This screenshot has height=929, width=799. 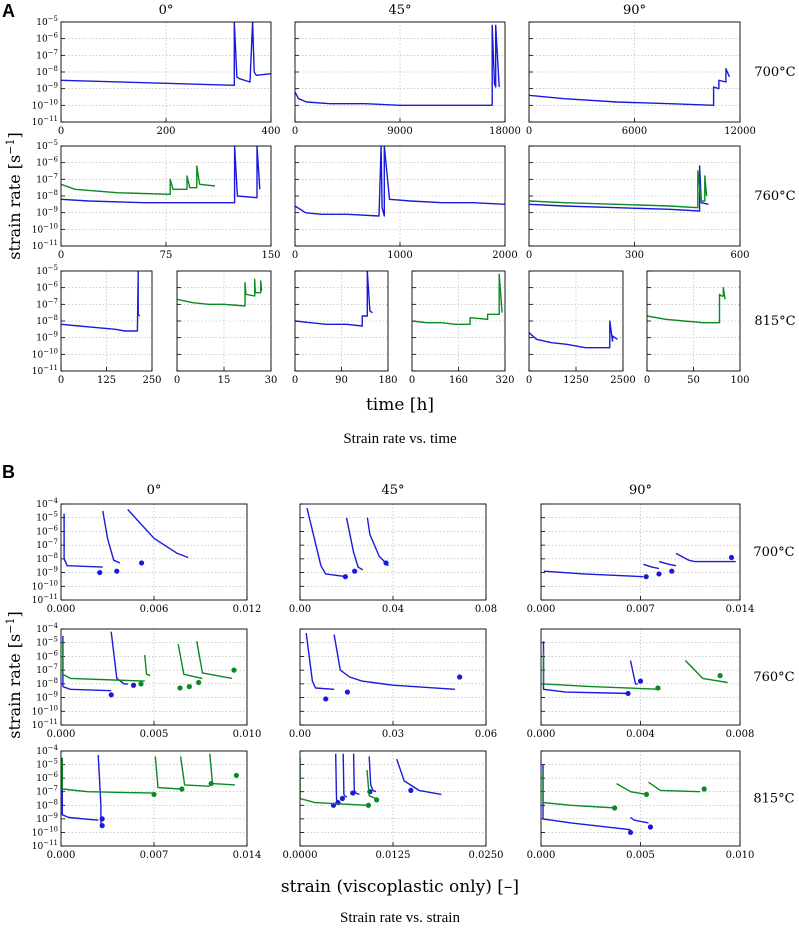 What do you see at coordinates (166, 10) in the screenshot?
I see `column-title: 0°` at bounding box center [166, 10].